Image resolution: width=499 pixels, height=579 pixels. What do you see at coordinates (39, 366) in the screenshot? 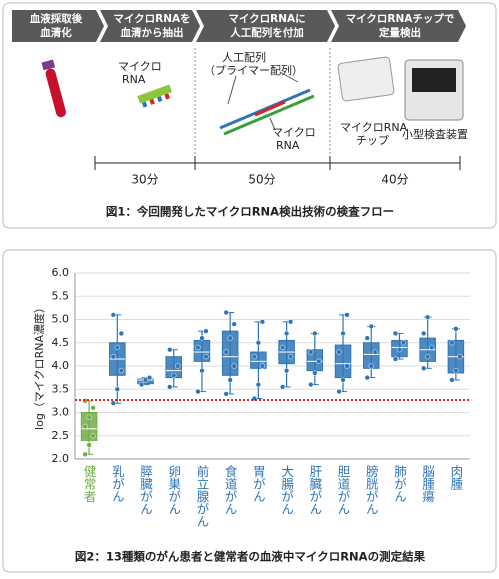
I see `y-axis-label: log（マイクロRNA濃度）` at bounding box center [39, 366].